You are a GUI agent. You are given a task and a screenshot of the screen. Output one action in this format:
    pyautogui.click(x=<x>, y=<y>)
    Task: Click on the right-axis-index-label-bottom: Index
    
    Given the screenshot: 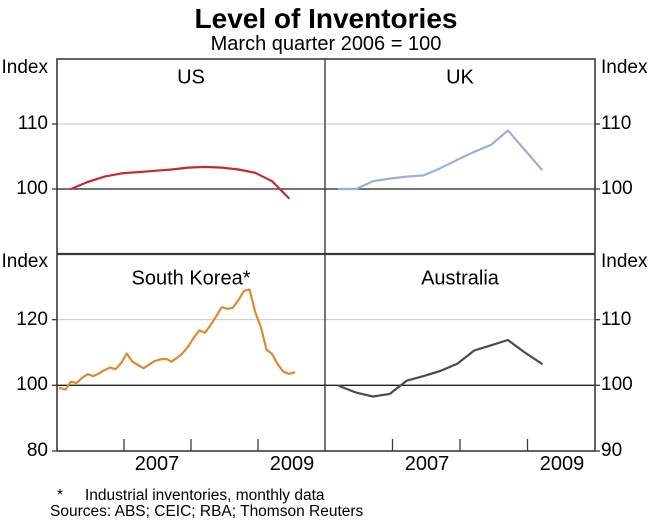 What is the action you would take?
    pyautogui.click(x=624, y=261)
    